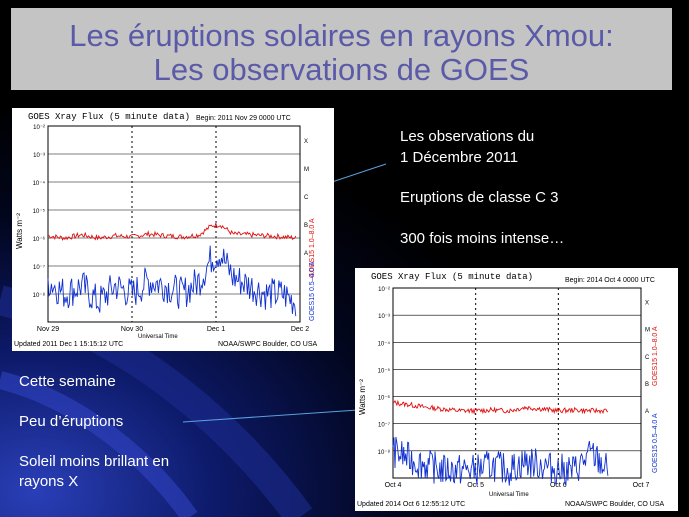 The image size is (689, 517). What do you see at coordinates (300, 329) in the screenshot?
I see `x-tick-label: Dec 2` at bounding box center [300, 329].